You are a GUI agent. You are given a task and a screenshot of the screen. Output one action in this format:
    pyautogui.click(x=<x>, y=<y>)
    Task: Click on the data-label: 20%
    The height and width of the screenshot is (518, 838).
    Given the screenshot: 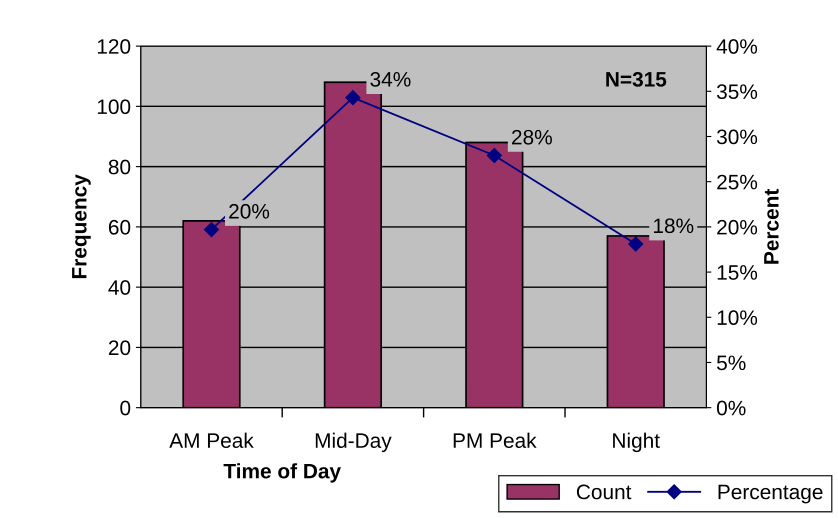 What is the action you would take?
    pyautogui.click(x=249, y=211)
    